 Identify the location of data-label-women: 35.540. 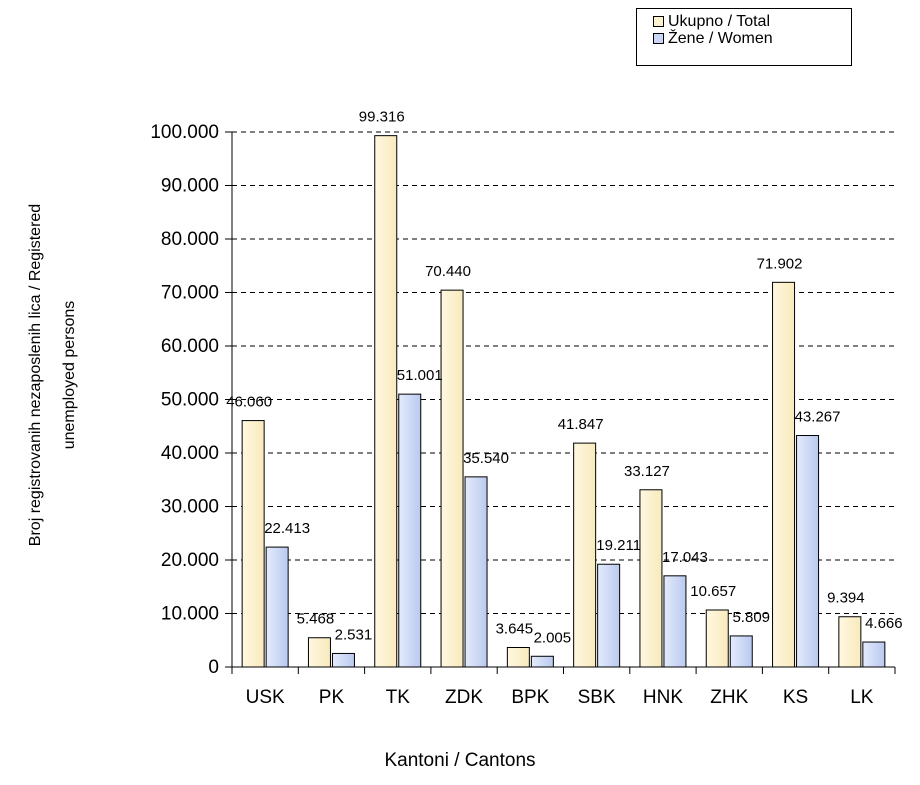
(486, 458).